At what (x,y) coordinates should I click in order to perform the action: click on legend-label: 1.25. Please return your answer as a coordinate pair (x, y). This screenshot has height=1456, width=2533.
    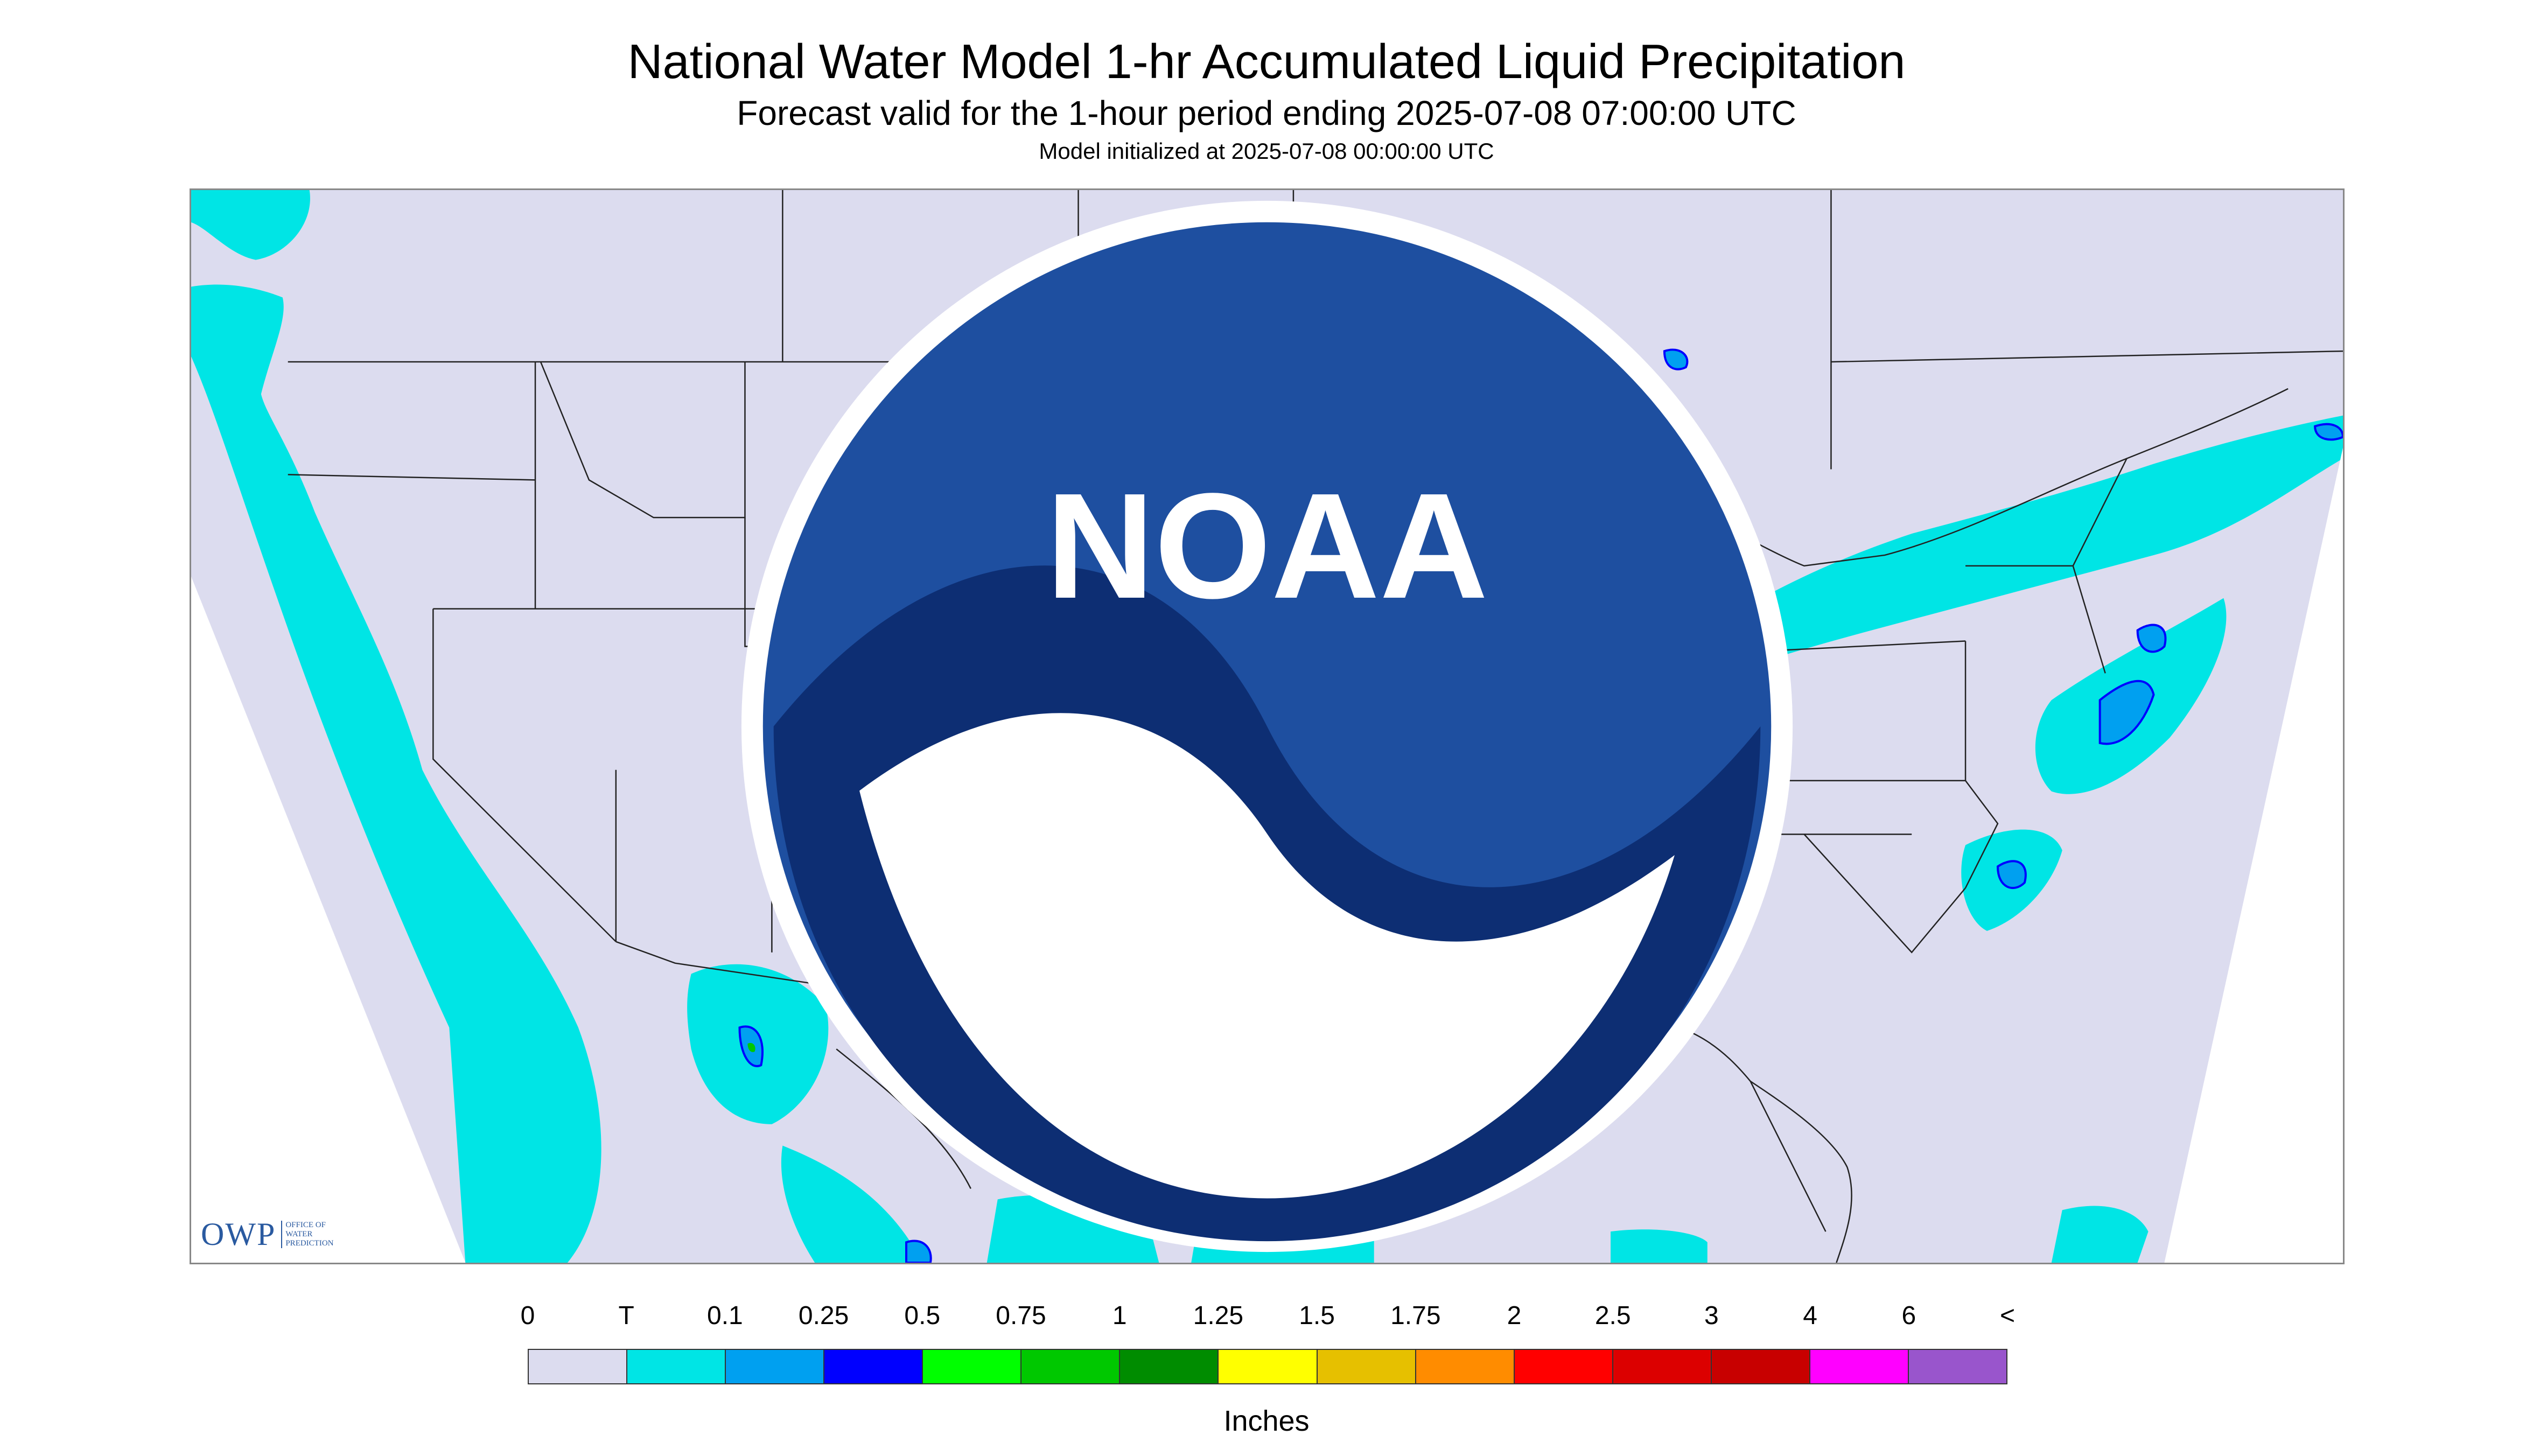
    Looking at the image, I should click on (1218, 1315).